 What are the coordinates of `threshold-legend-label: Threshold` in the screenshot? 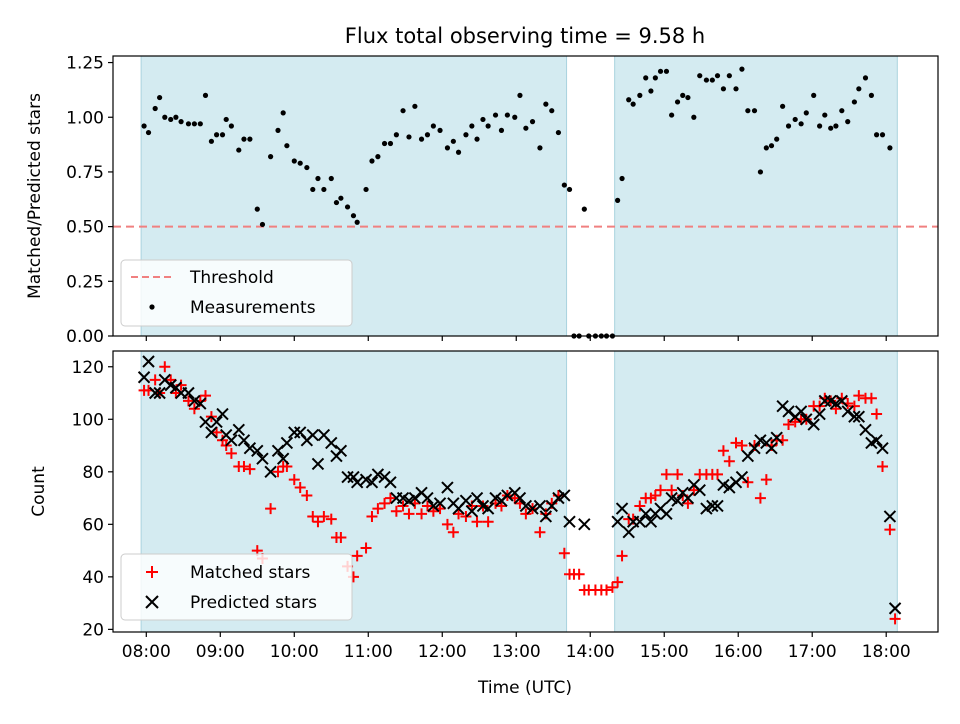 It's located at (231, 278).